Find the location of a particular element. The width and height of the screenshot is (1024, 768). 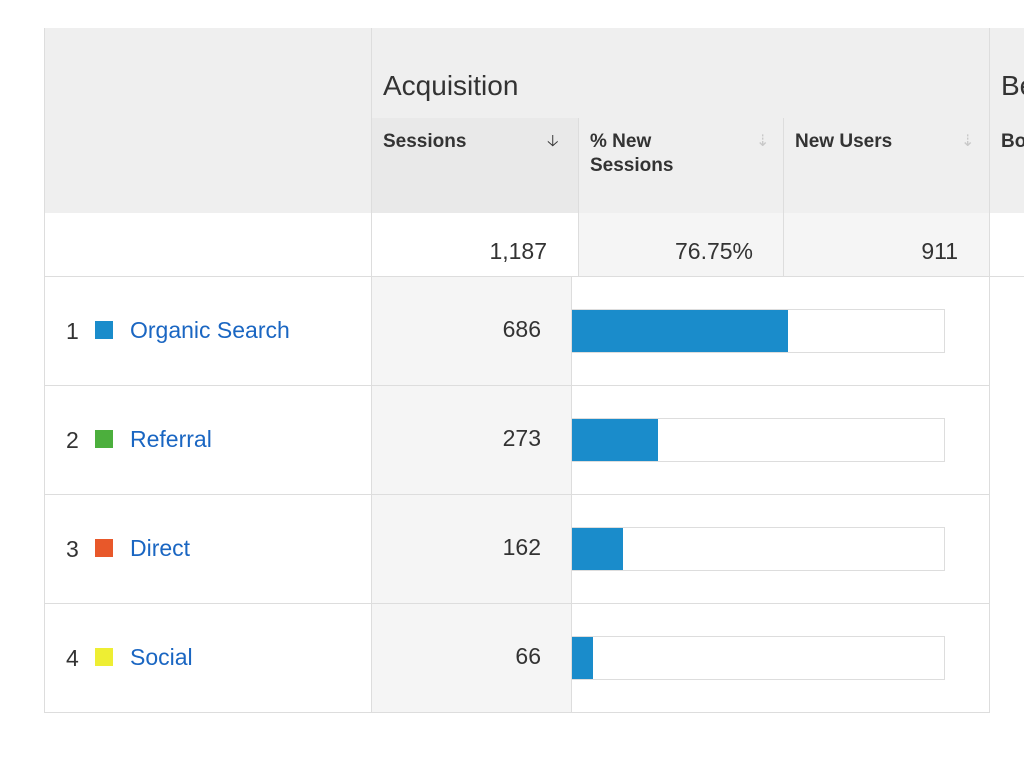

channel-link: Referral is located at coordinates (171, 439).